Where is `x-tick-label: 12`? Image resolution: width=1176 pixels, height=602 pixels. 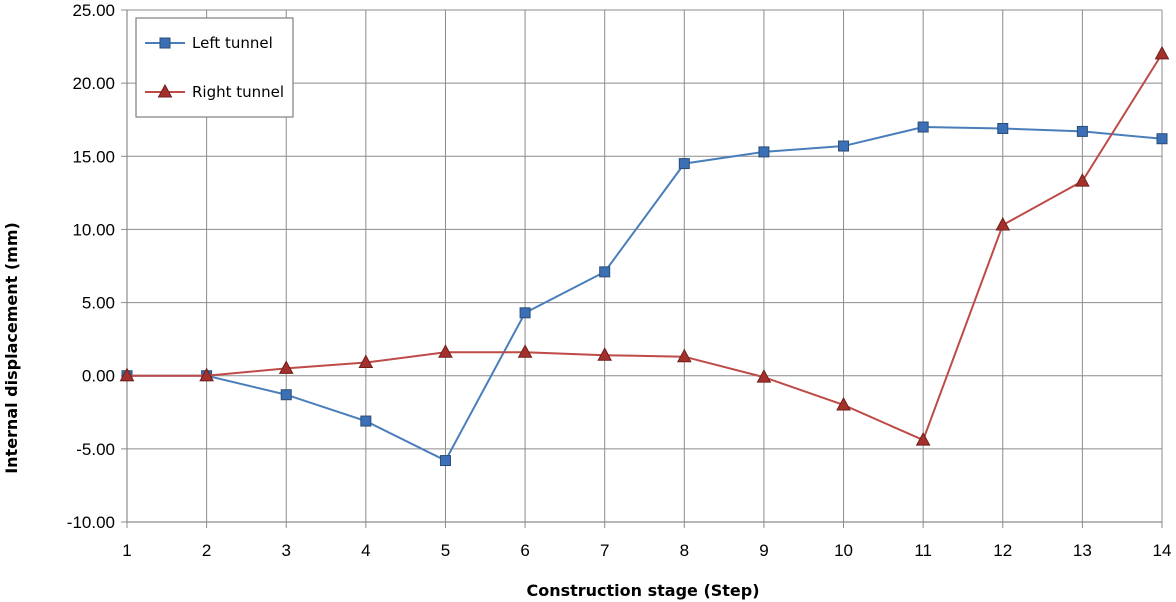
x-tick-label: 12 is located at coordinates (1002, 550).